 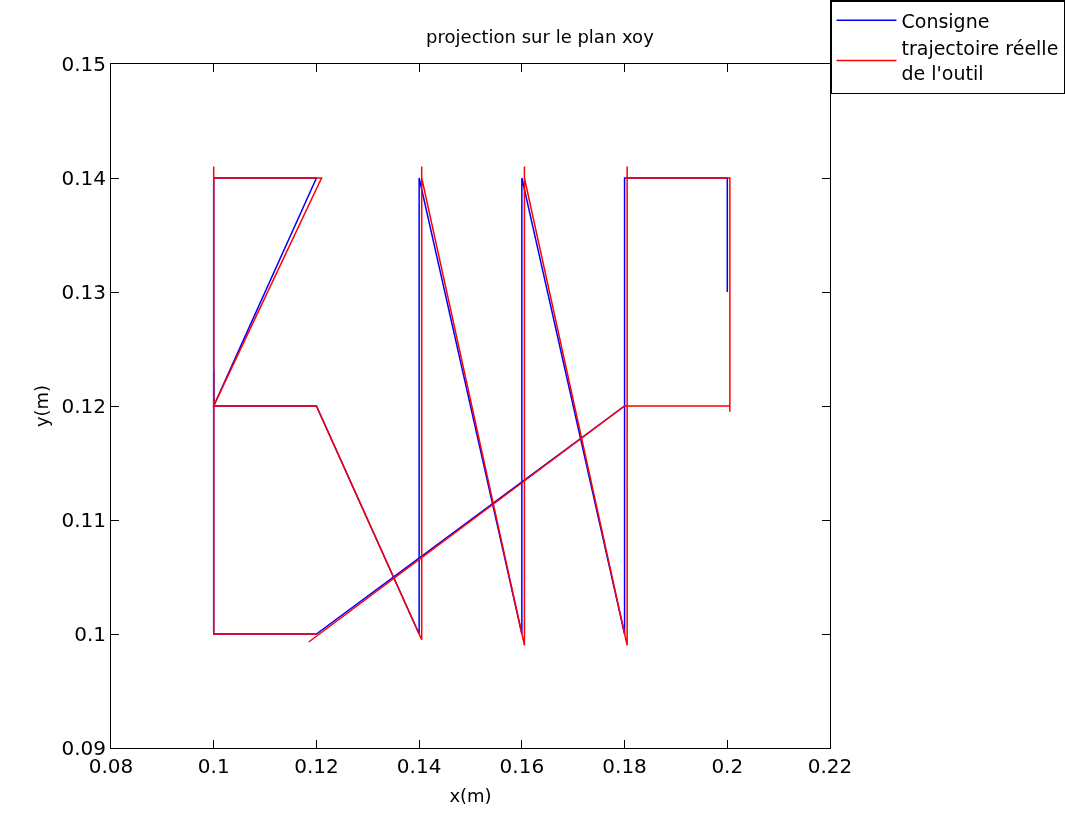 I want to click on x-tick-label: 0.2, so click(x=727, y=766).